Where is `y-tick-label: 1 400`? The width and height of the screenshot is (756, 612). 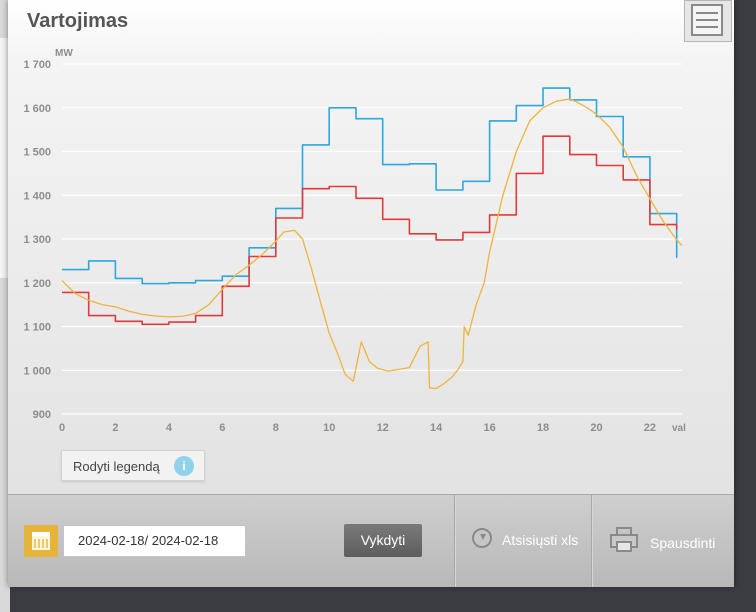 y-tick-label: 1 400 is located at coordinates (37, 196).